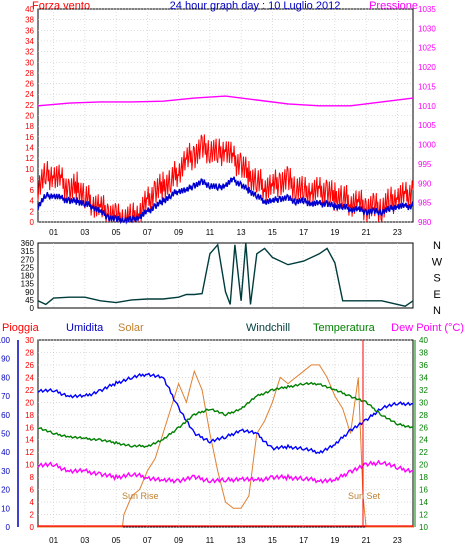  Describe the element at coordinates (5, 415) in the screenshot. I see `humidity-tick-label: 60` at that location.